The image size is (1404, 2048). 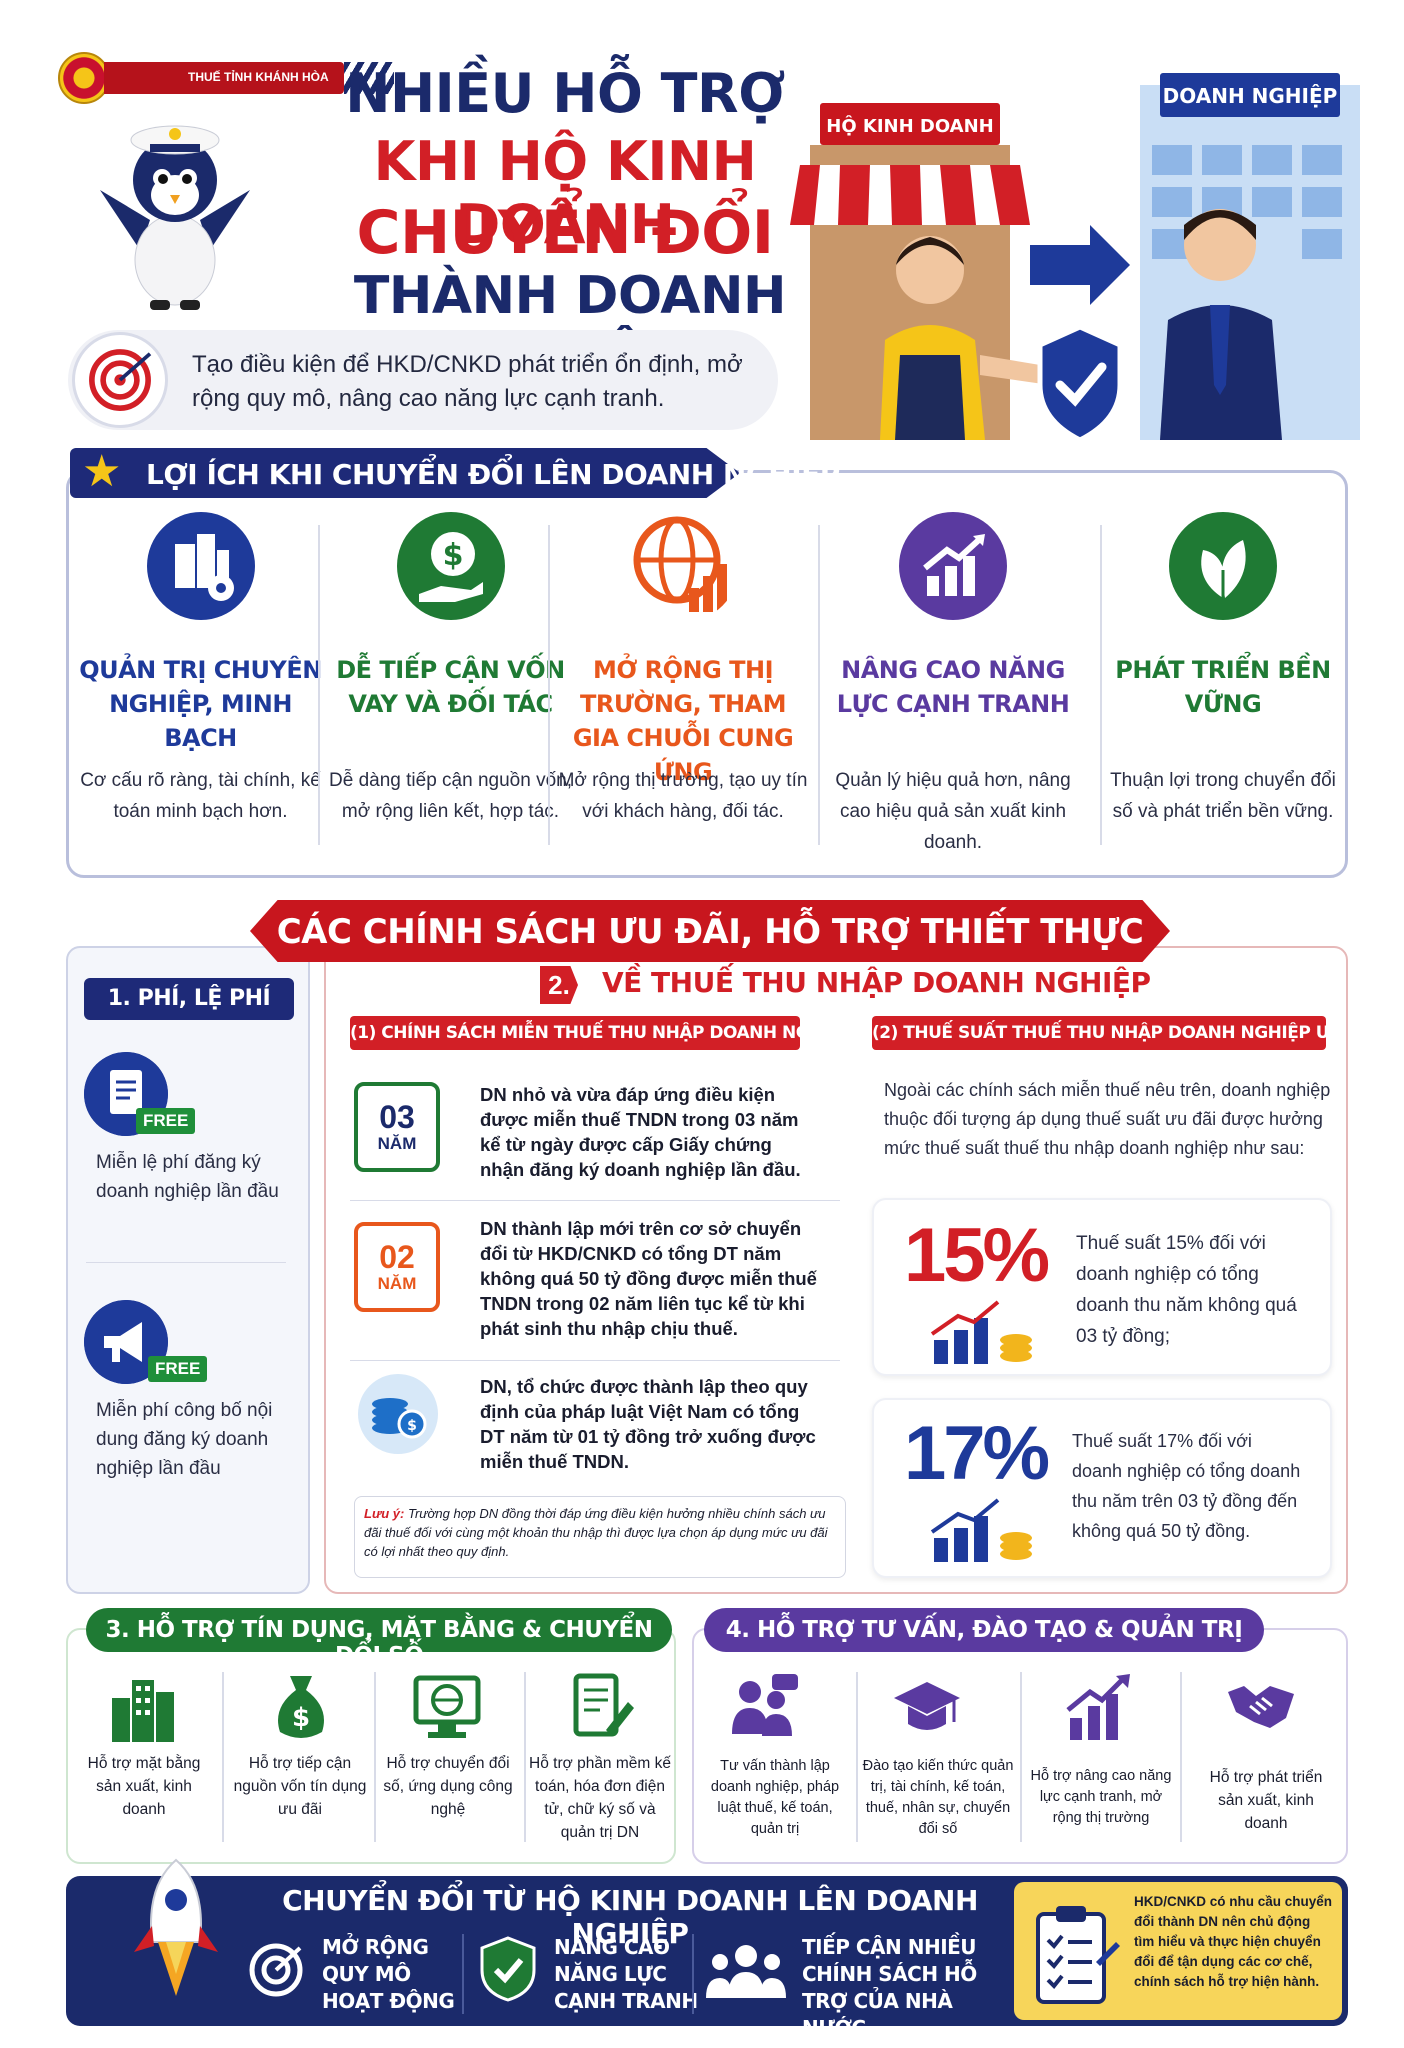 I want to click on credit-item-premises: Hỗ trợ mặt bằng sản xuất, kinh doanh, so click(x=144, y=1786).